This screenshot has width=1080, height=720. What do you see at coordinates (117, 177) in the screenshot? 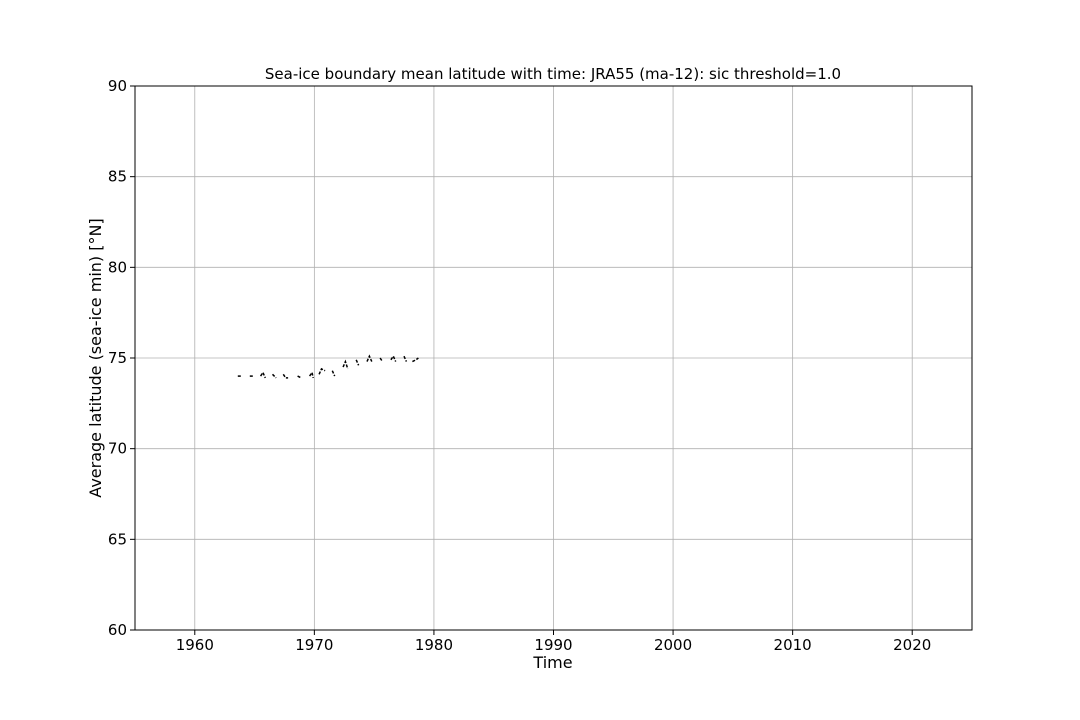
I see `y-tick-label: 85` at bounding box center [117, 177].